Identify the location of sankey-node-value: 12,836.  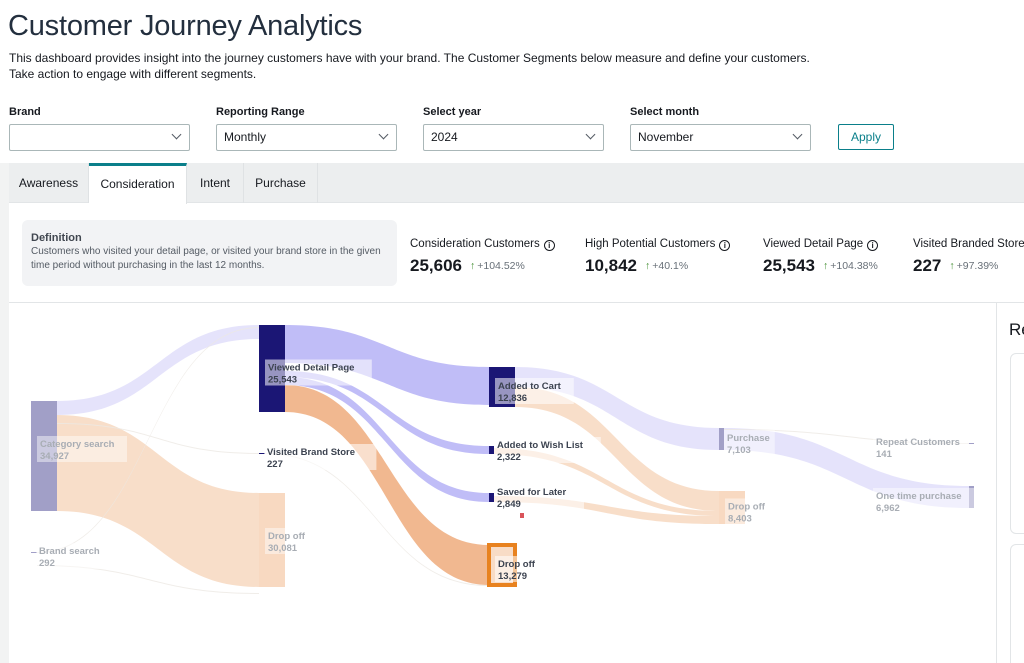
(512, 398).